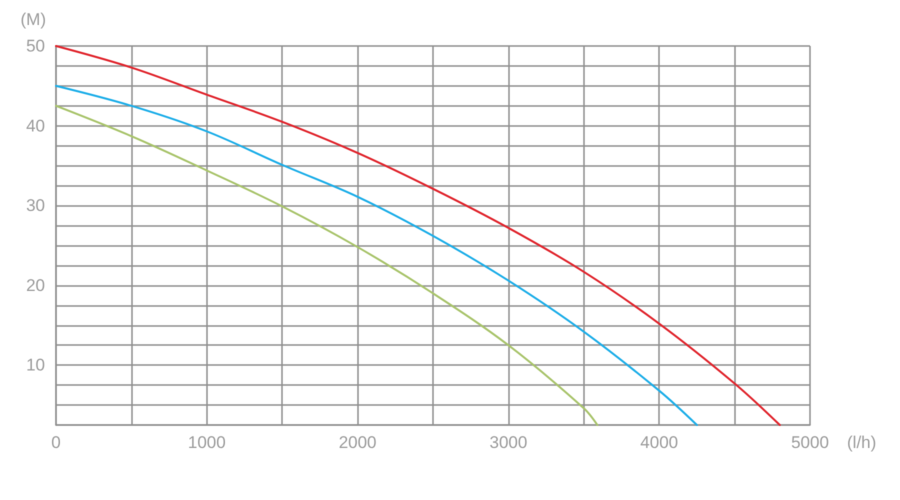 The height and width of the screenshot is (500, 900). What do you see at coordinates (35, 285) in the screenshot?
I see `y-tick-label: 20` at bounding box center [35, 285].